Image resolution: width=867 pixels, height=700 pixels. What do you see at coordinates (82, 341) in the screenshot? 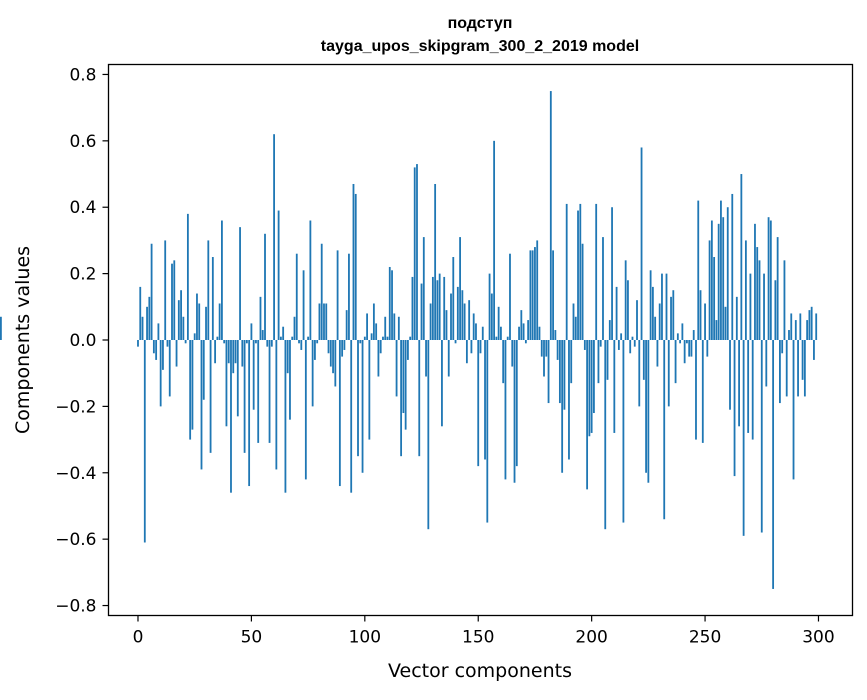
I see `y-axis-ticks: −0.8 −0.6 −0.4 −0.2 0.0 0.2 0.4 0.6 0.8` at bounding box center [82, 341].